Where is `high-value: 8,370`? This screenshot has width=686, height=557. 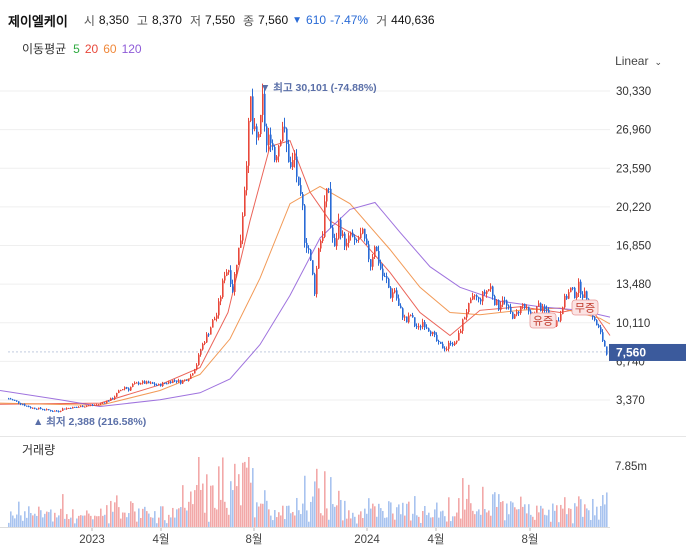
high-value: 8,370 is located at coordinates (166, 20).